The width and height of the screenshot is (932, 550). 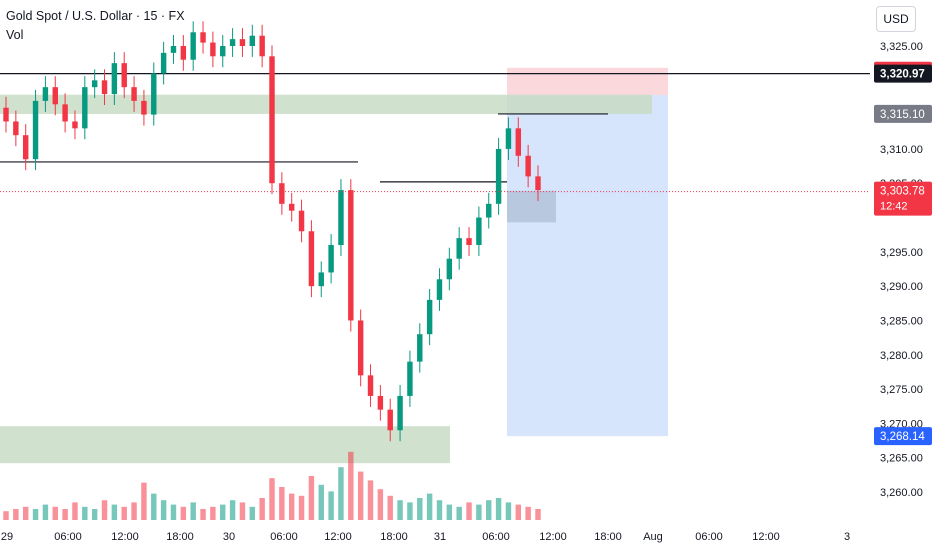 What do you see at coordinates (229, 537) in the screenshot?
I see `x-tick-label: 30` at bounding box center [229, 537].